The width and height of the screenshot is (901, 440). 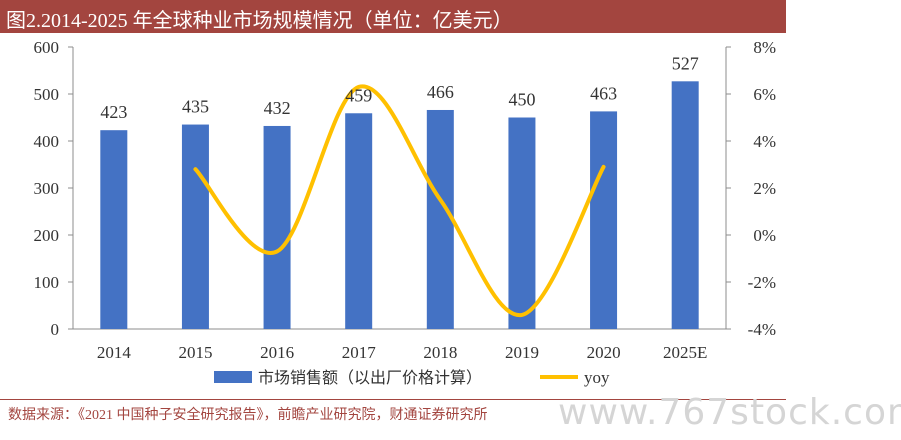 I want to click on chart-title: 图2.2014-2025 年全球种业市场规模情况（单位：亿美元）, so click(x=259, y=21).